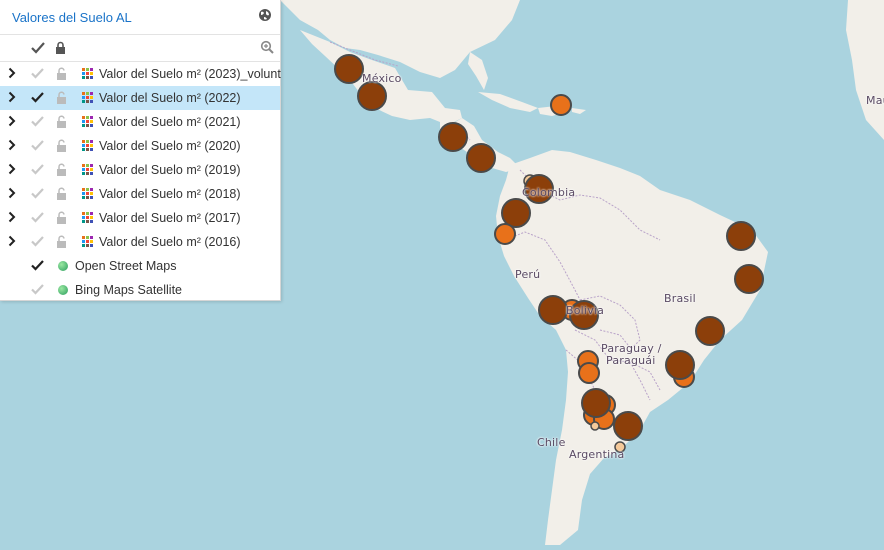 The image size is (884, 550). I want to click on layer-row: Valor del Suelo m² (2016), so click(140, 242).